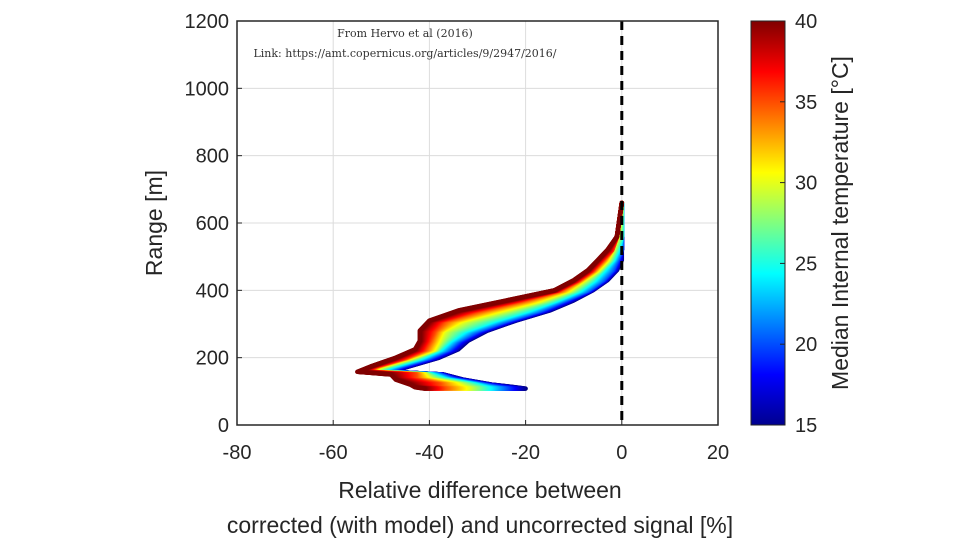  Describe the element at coordinates (207, 22) in the screenshot. I see `y-tick-label: 1200` at that location.